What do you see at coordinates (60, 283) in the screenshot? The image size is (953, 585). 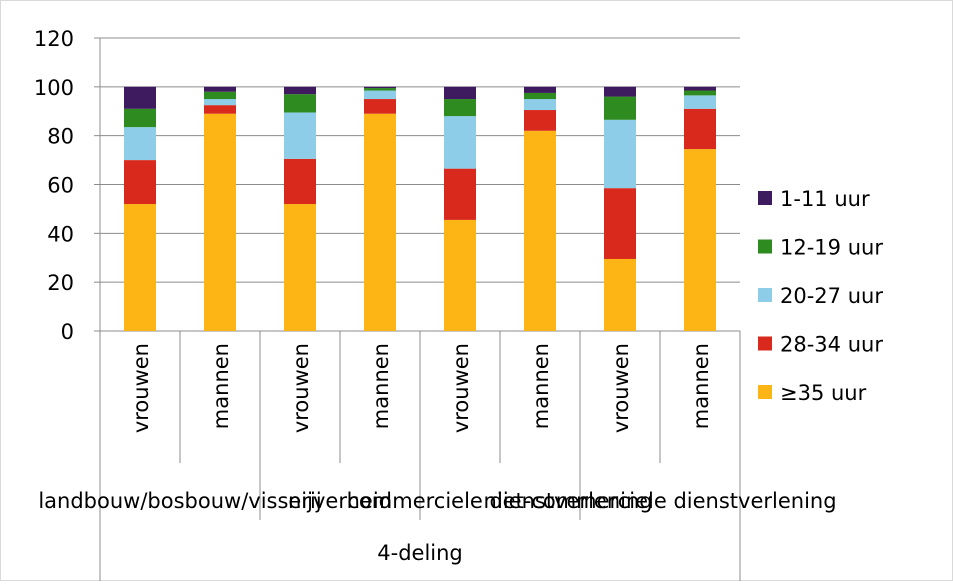 I see `y-tick-label: 20` at bounding box center [60, 283].